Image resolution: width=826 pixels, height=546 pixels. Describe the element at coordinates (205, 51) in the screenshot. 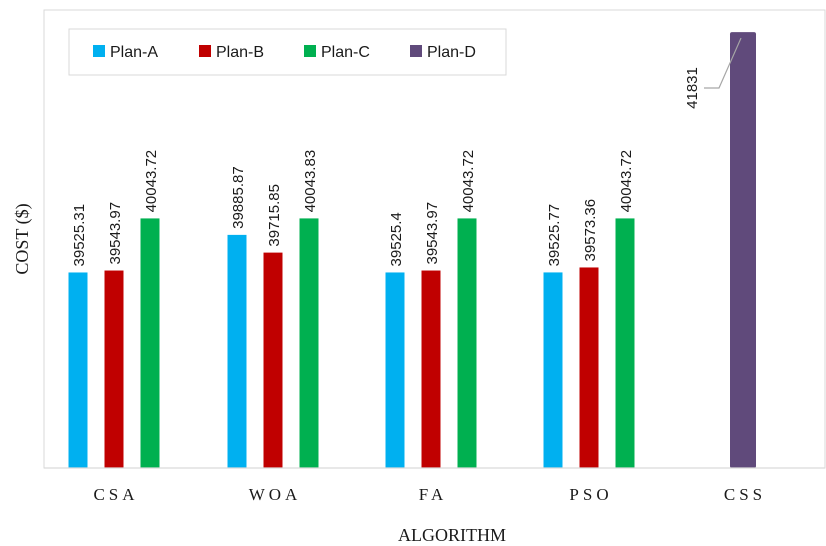

I see `legend-swatch-plan-b` at that location.